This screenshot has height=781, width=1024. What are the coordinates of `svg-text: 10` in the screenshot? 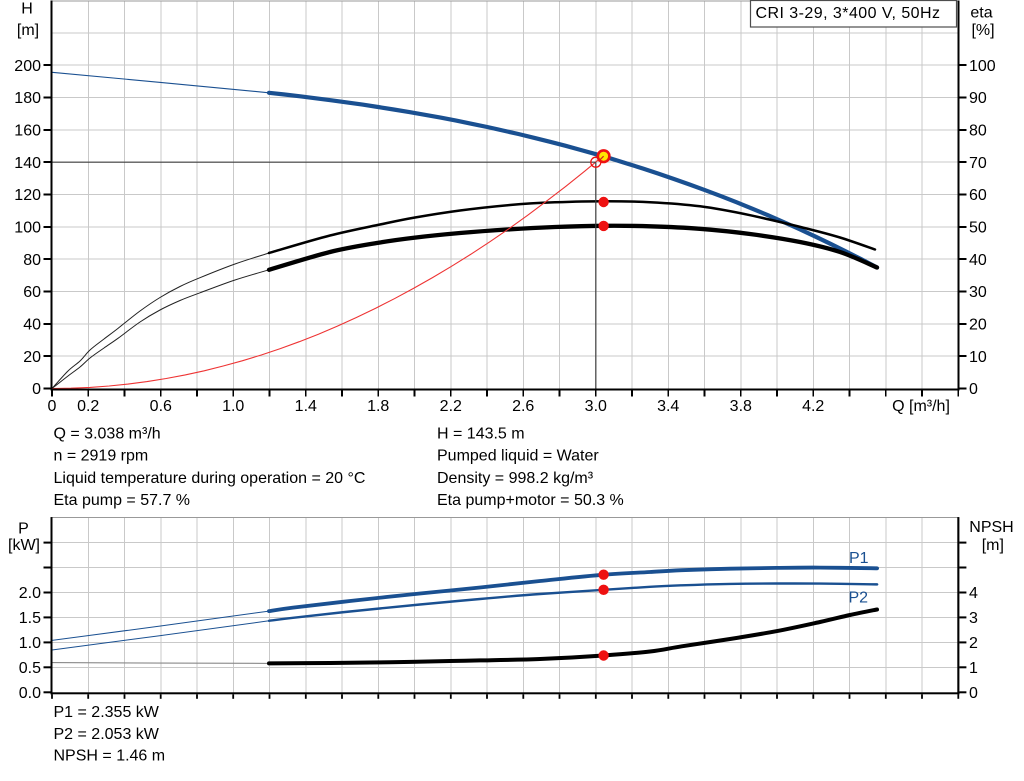 It's located at (978, 357).